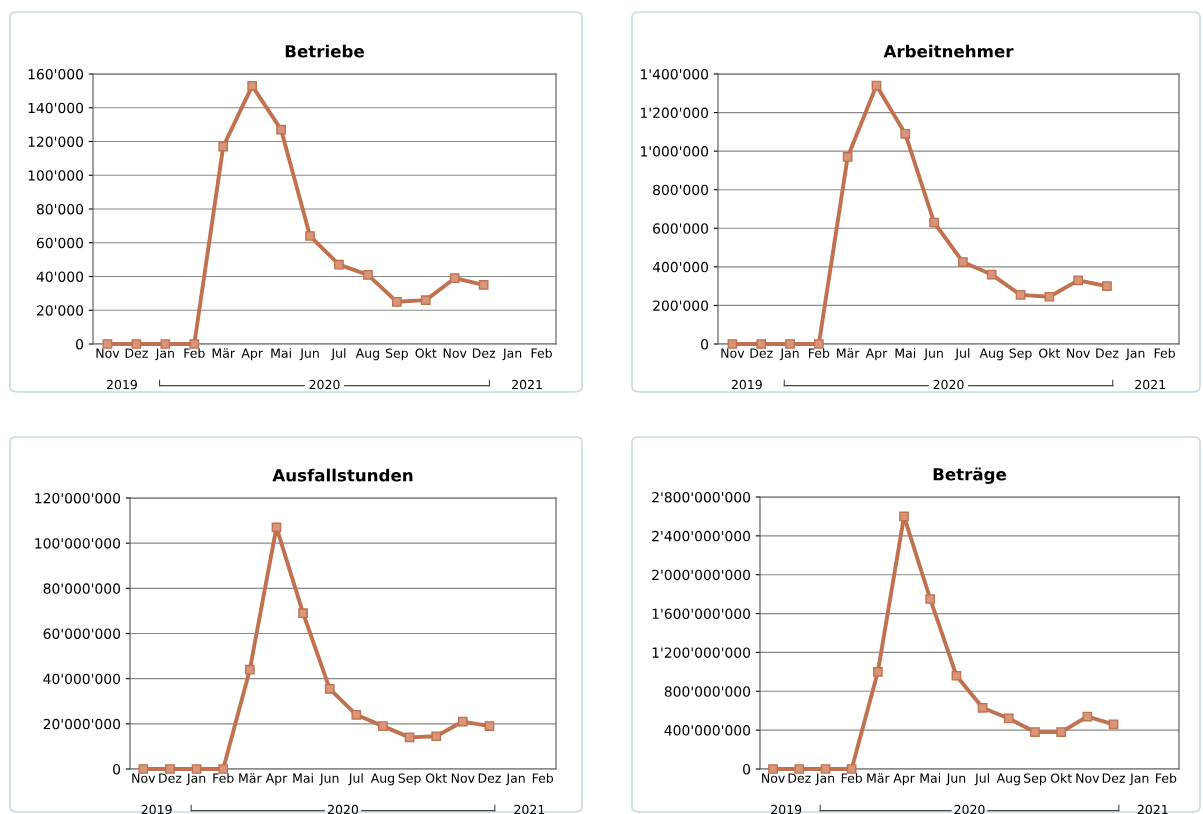  Describe the element at coordinates (948, 51) in the screenshot. I see `chart-title: Arbeitnehmer` at that location.